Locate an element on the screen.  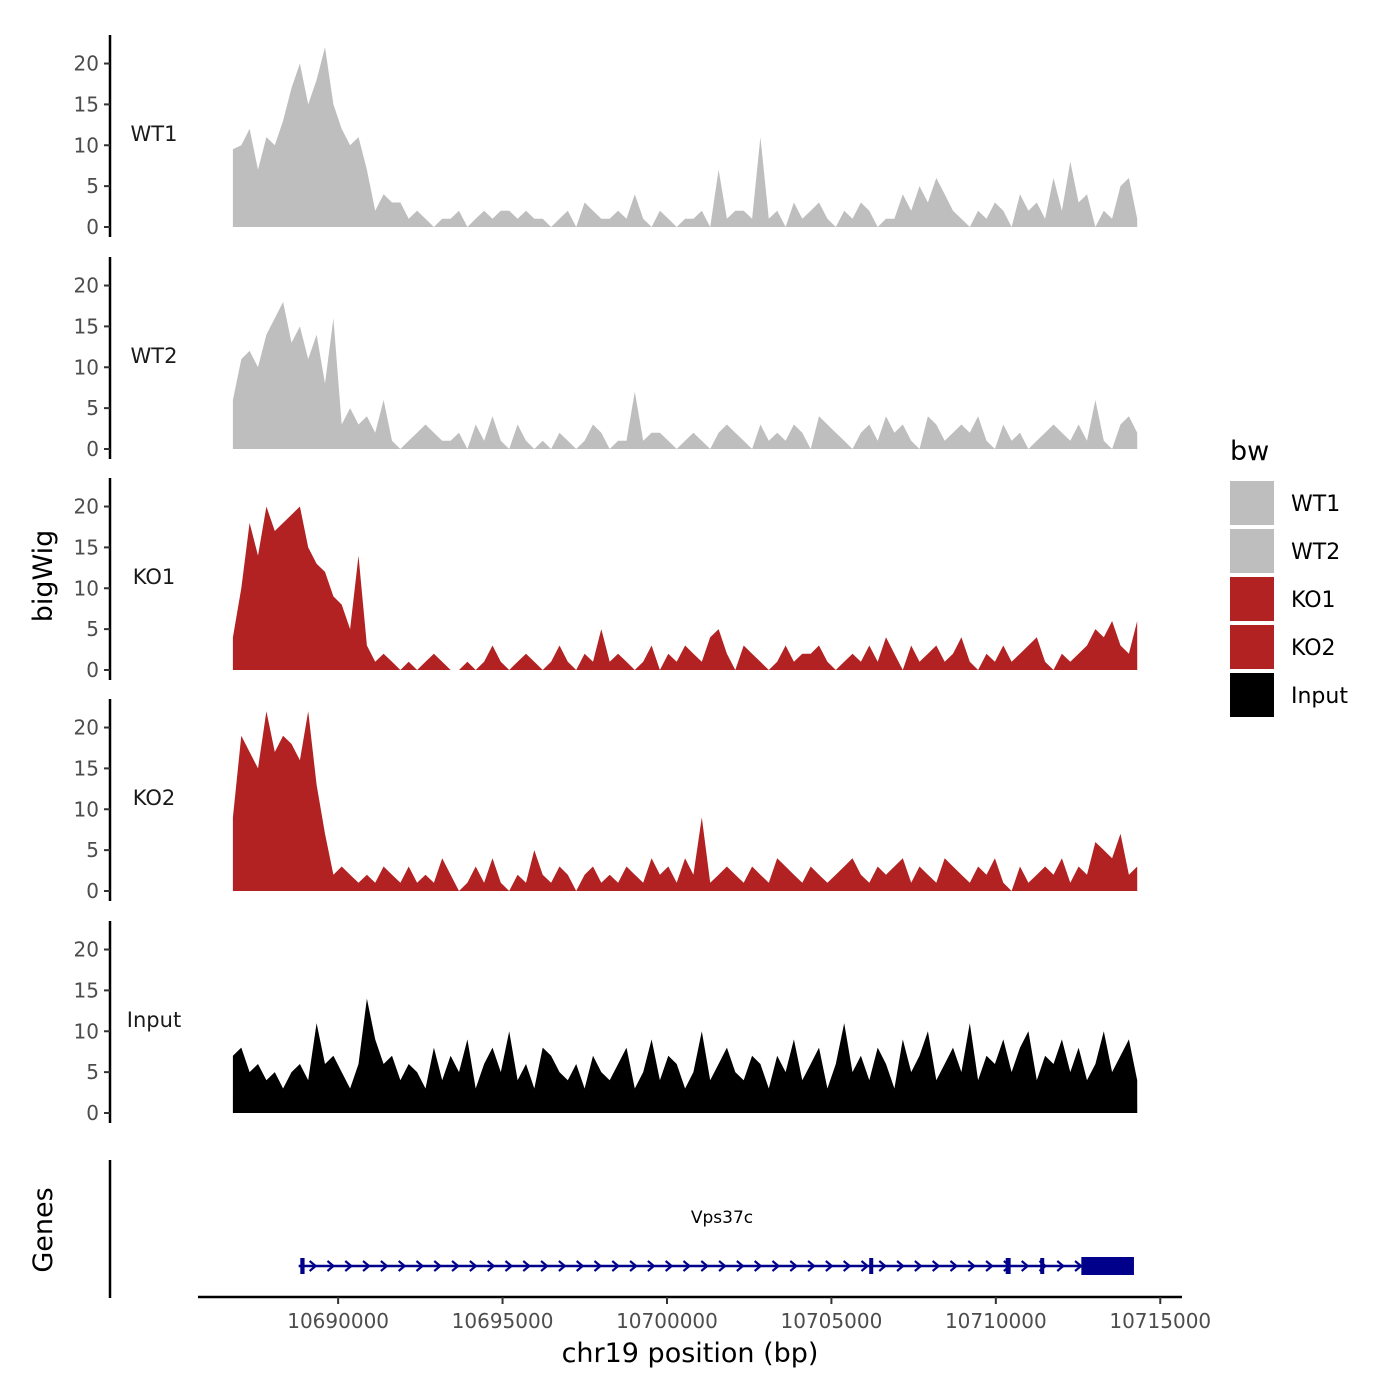
x-tick-label: 10710000 is located at coordinates (996, 1321).